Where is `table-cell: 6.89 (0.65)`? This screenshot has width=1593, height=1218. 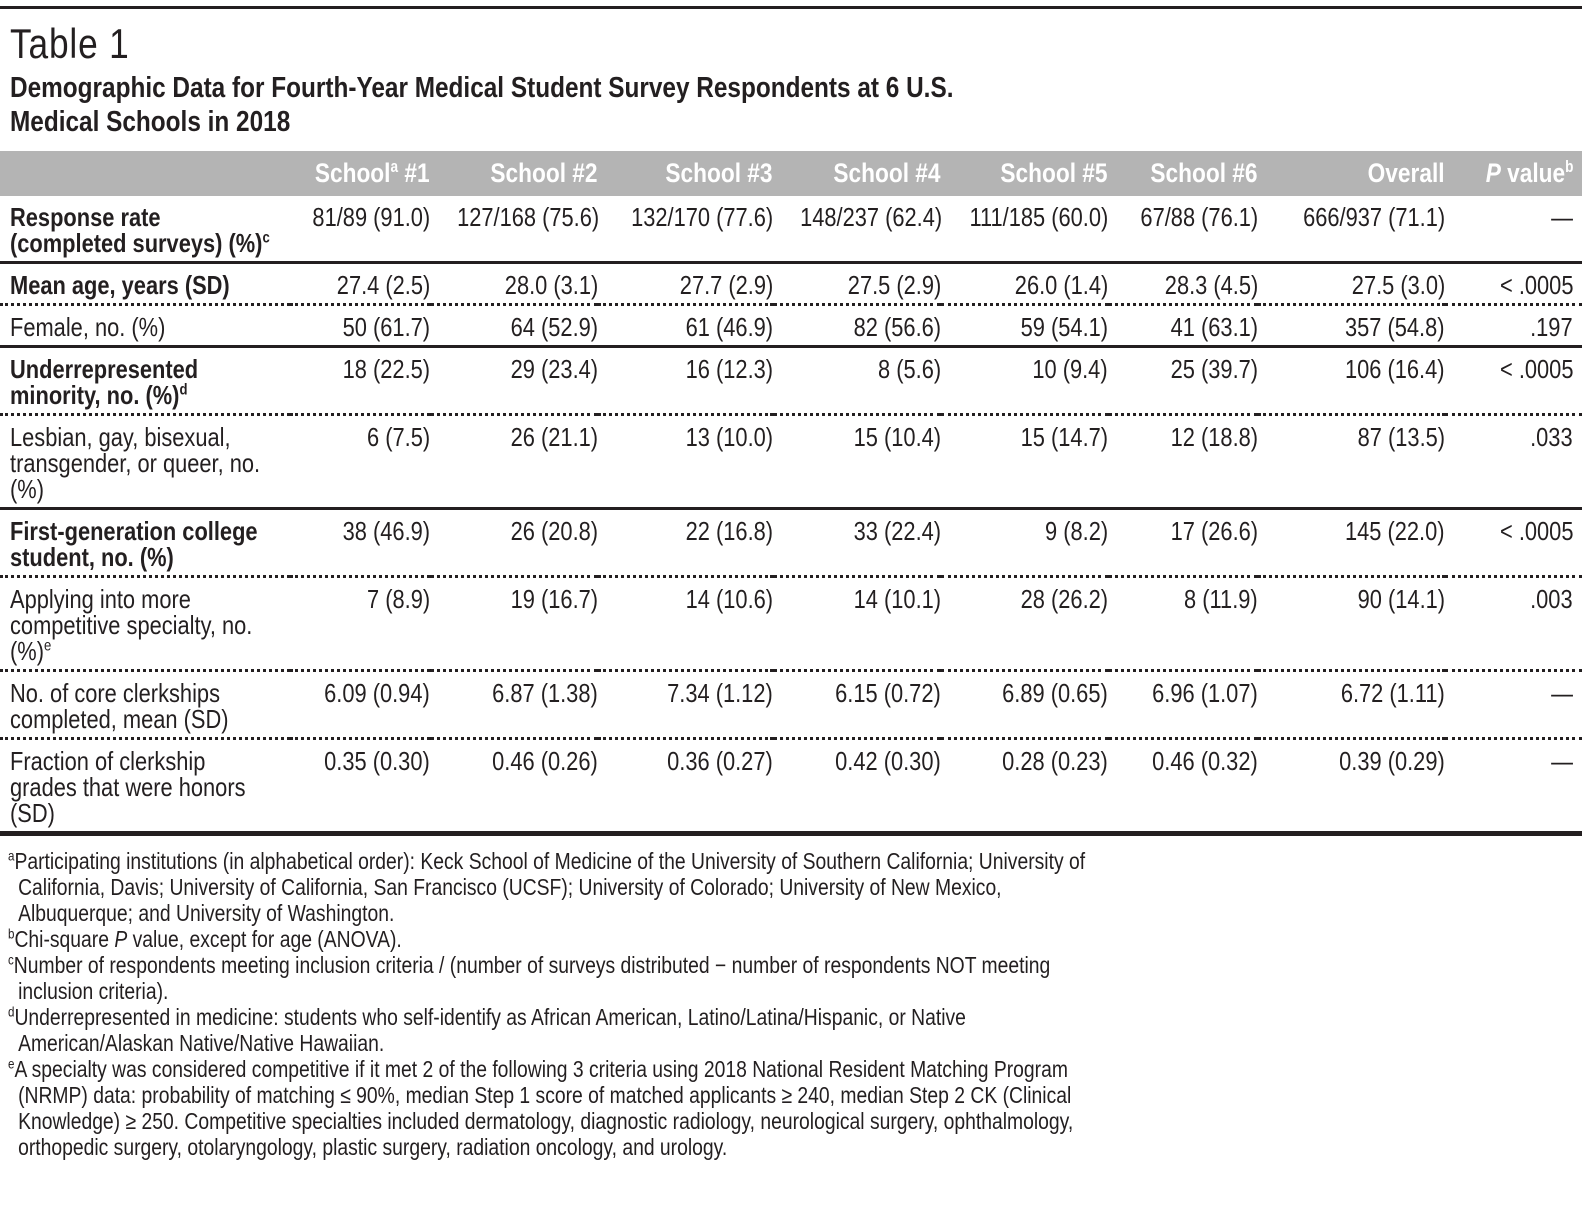 table-cell: 6.89 (0.65) is located at coordinates (1024, 704).